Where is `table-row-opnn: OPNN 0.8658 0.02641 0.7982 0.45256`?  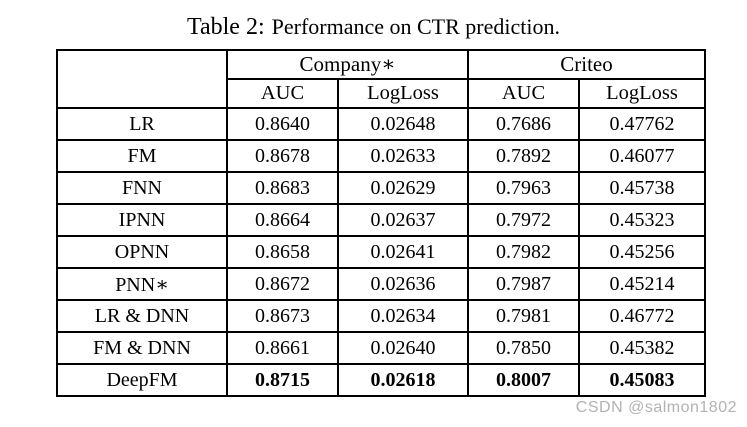
table-row-opnn: OPNN 0.8658 0.02641 0.7982 0.45256 is located at coordinates (381, 252).